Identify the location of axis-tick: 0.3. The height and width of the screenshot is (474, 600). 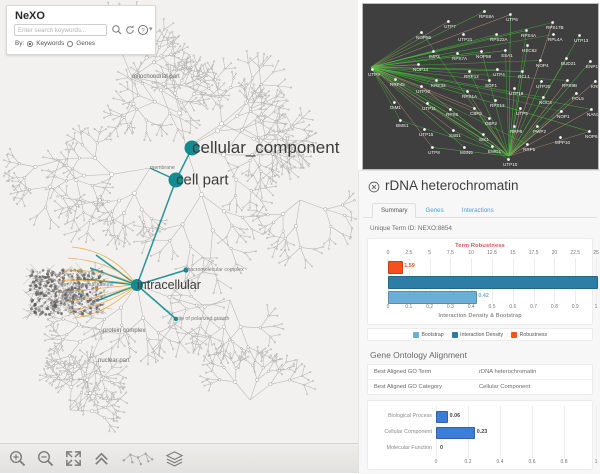
(450, 307).